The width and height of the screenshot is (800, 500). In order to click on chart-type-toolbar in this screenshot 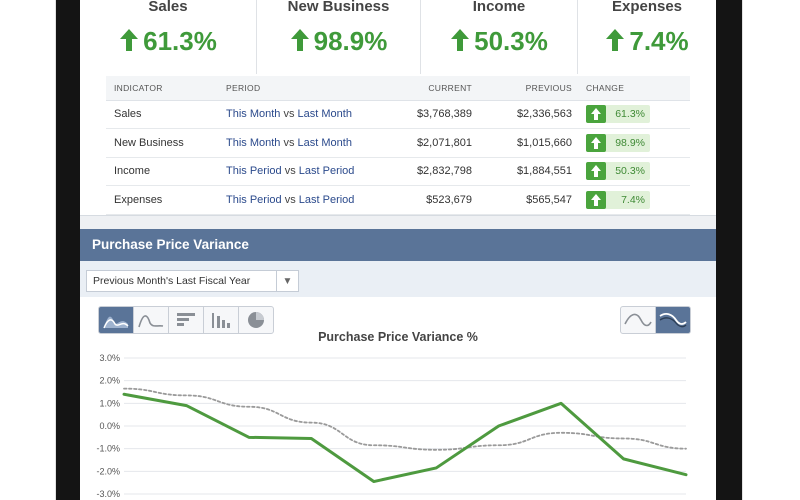, I will do `click(186, 320)`.